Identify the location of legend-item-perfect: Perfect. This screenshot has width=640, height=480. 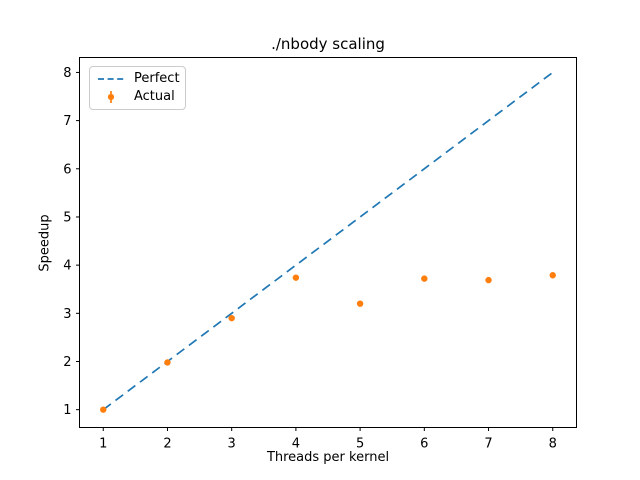
(138, 79).